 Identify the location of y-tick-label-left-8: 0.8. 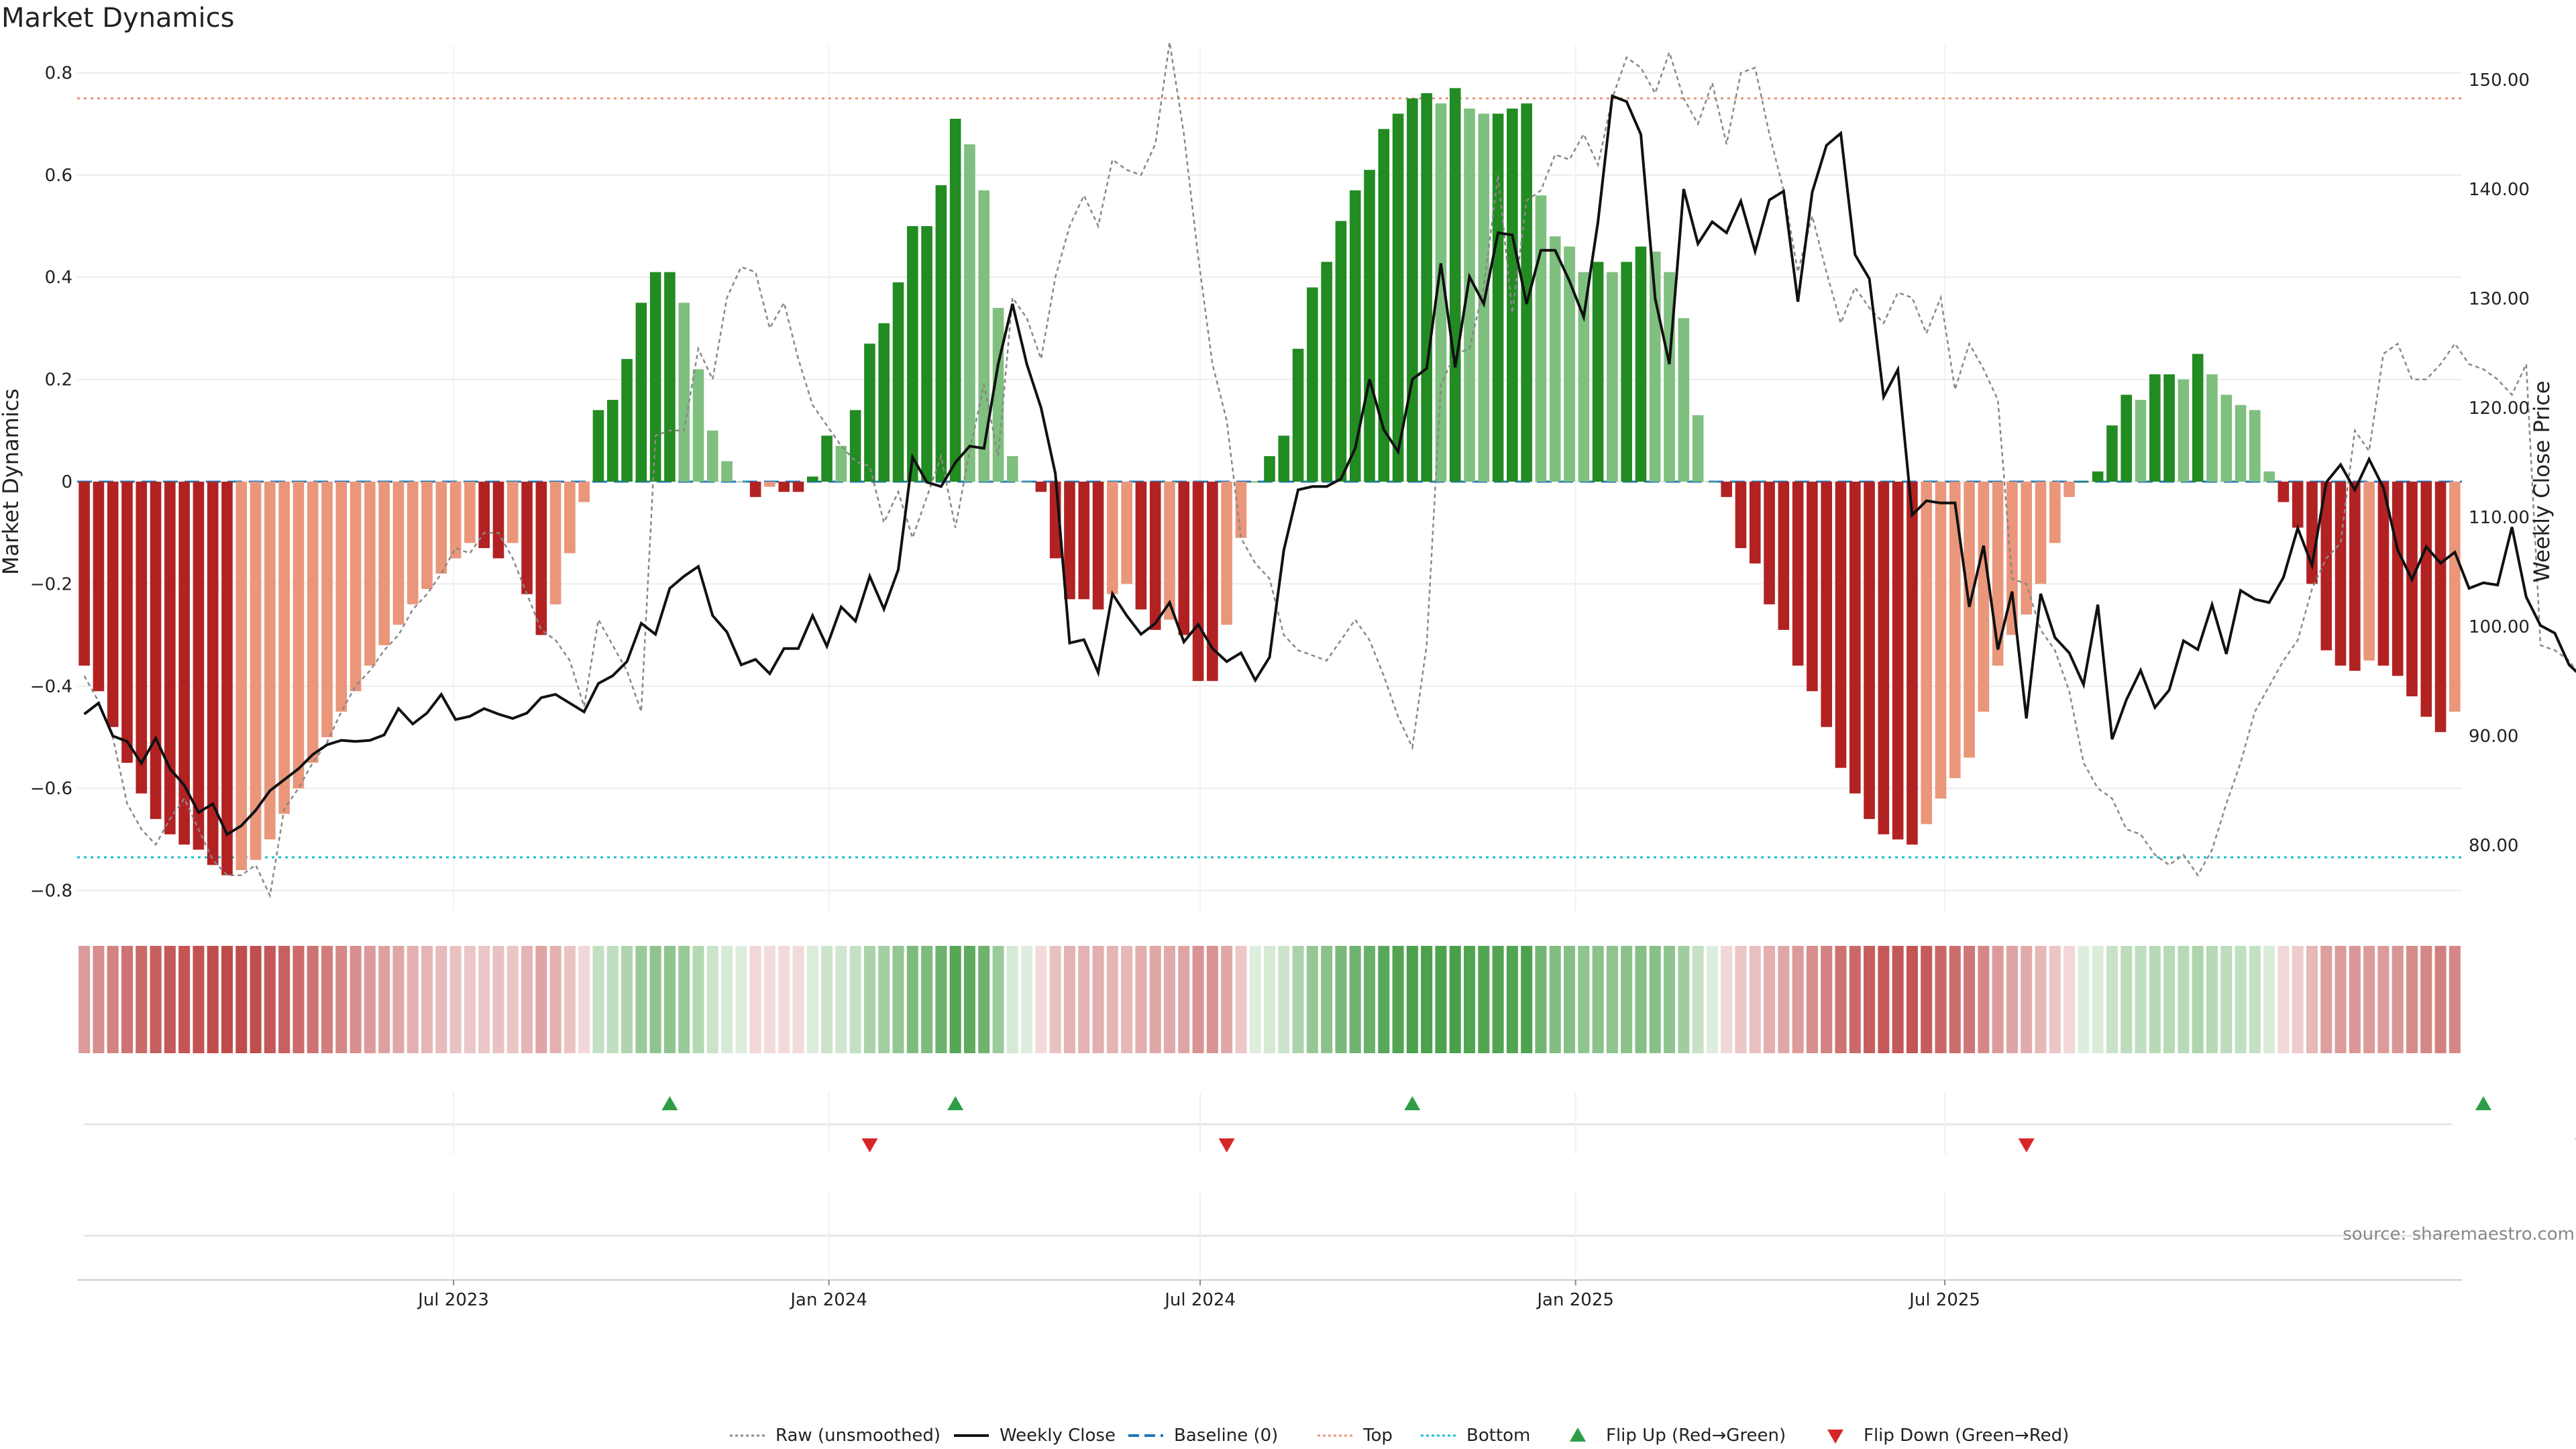
(58, 73).